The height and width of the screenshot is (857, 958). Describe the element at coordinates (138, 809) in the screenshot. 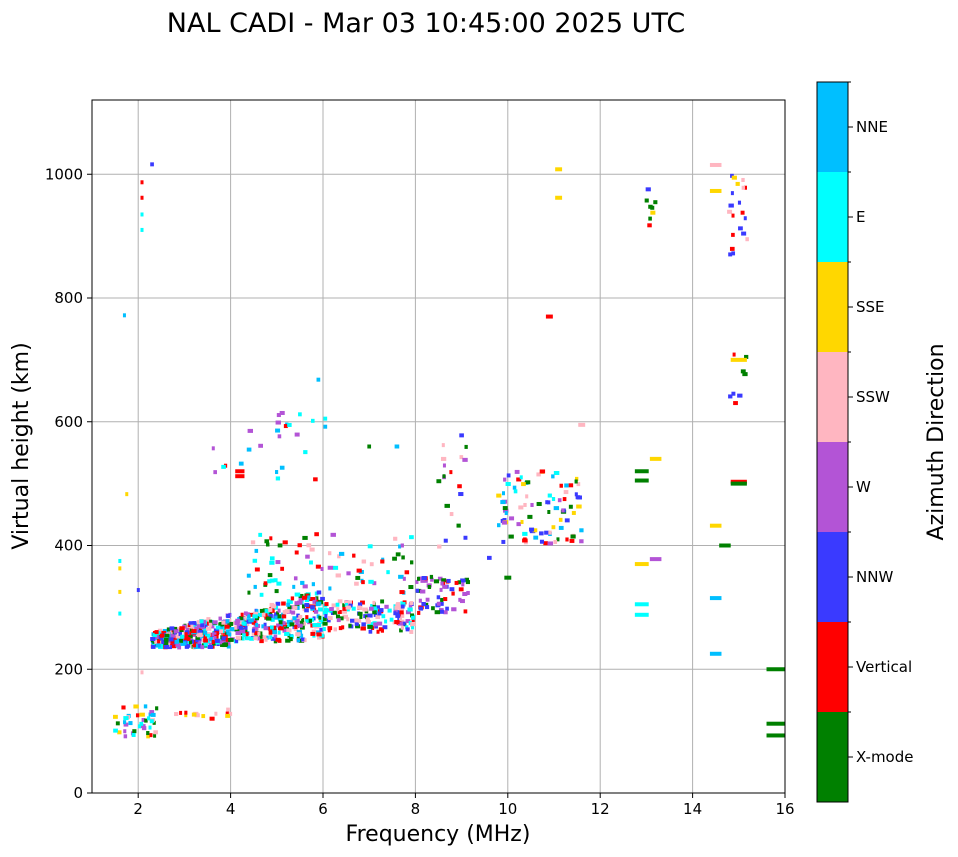

I see `x-tick-label: 2` at that location.